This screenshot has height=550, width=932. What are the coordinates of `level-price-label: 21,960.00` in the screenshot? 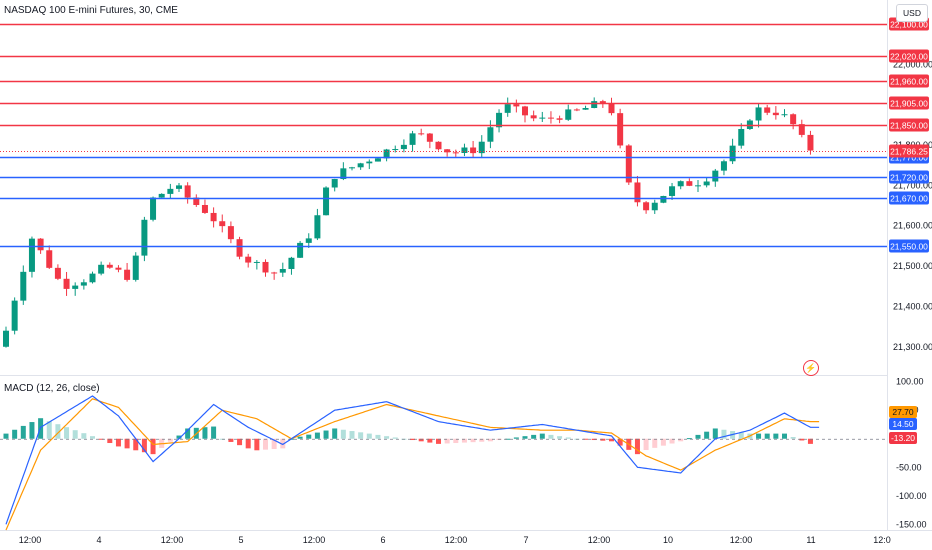 It's located at (909, 82).